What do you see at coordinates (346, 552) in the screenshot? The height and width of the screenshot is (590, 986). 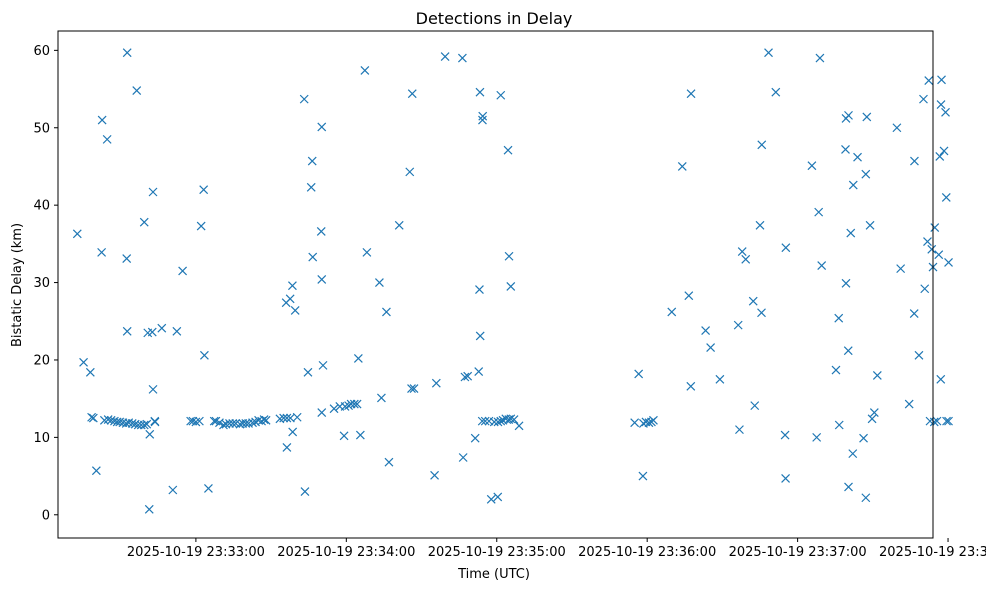 I see `x-tick-label: 2025-10-19 23:34:00` at bounding box center [346, 552].